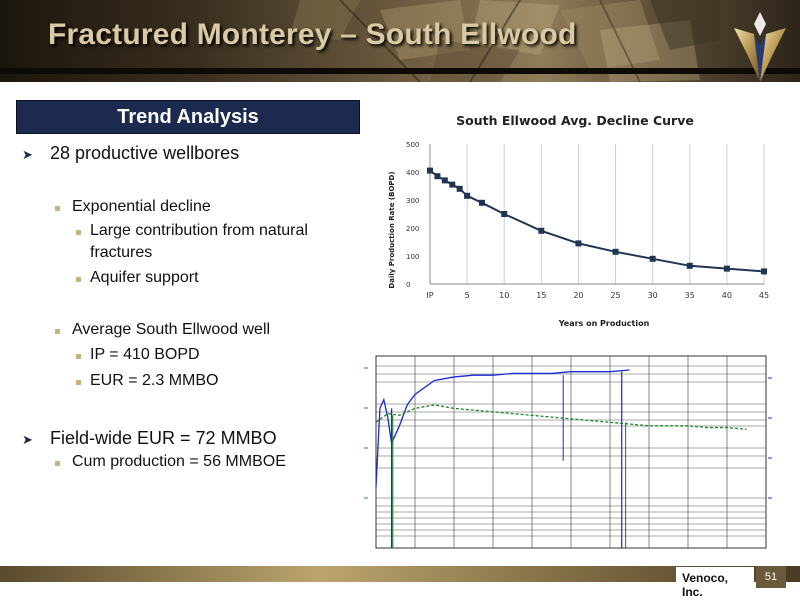  Describe the element at coordinates (578, 295) in the screenshot. I see `x-tick-label: 20` at that location.